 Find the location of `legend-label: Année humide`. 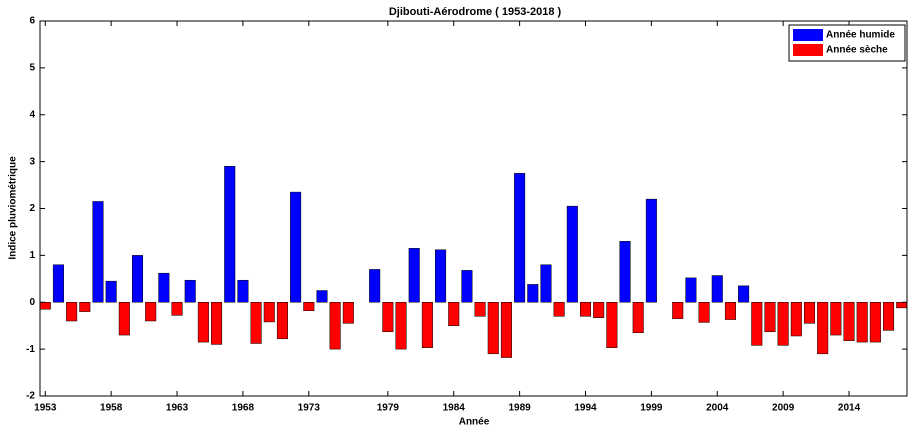

legend-label: Année humide is located at coordinates (860, 35).